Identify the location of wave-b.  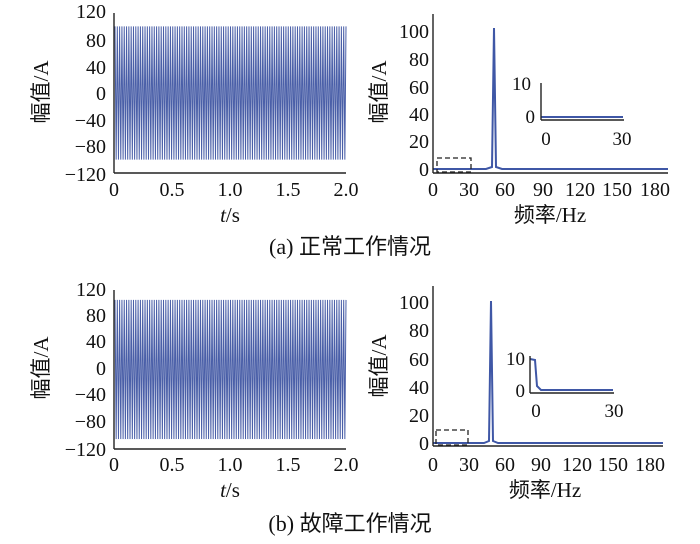
(230, 369).